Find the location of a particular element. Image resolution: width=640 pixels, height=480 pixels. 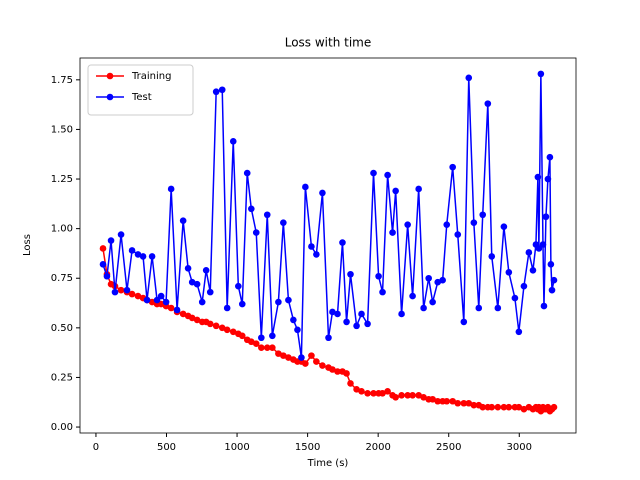

x-axis-label: Time (s) is located at coordinates (328, 463).